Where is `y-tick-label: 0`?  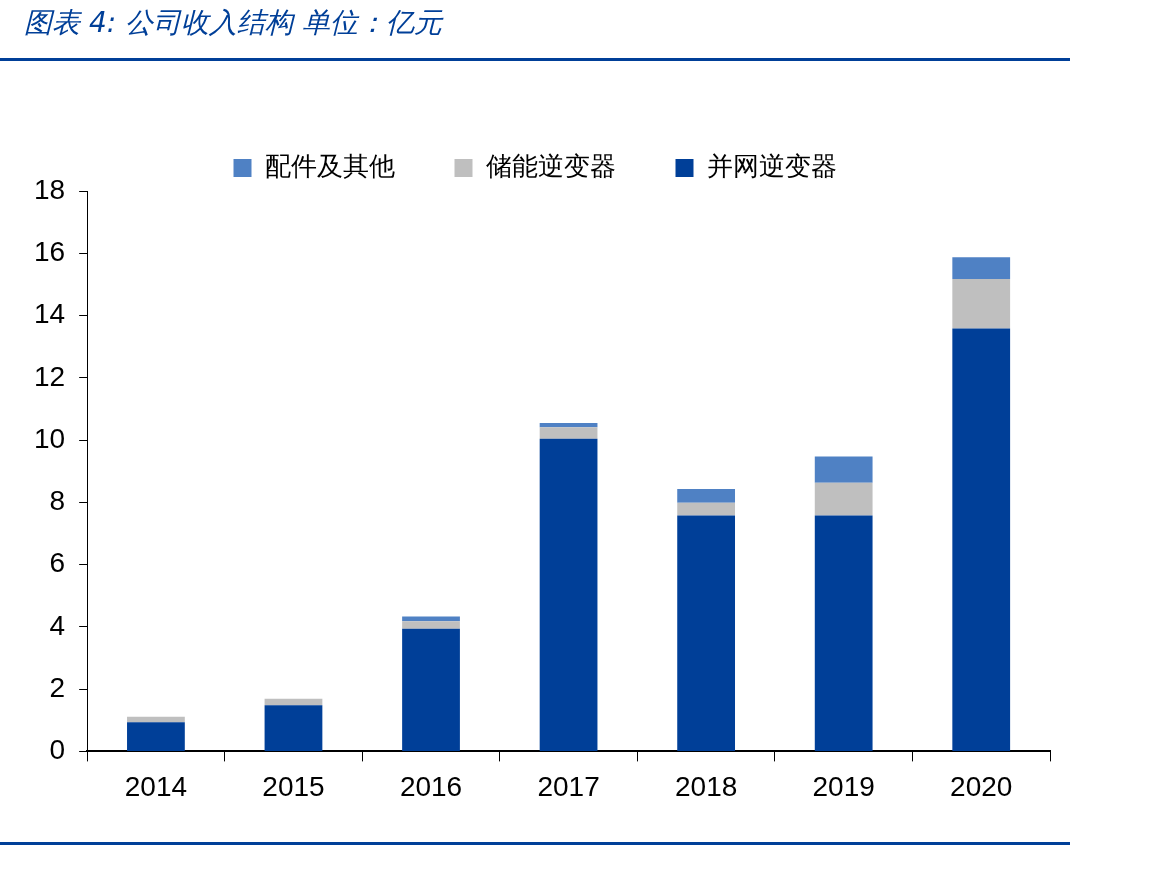 y-tick-label: 0 is located at coordinates (57, 750).